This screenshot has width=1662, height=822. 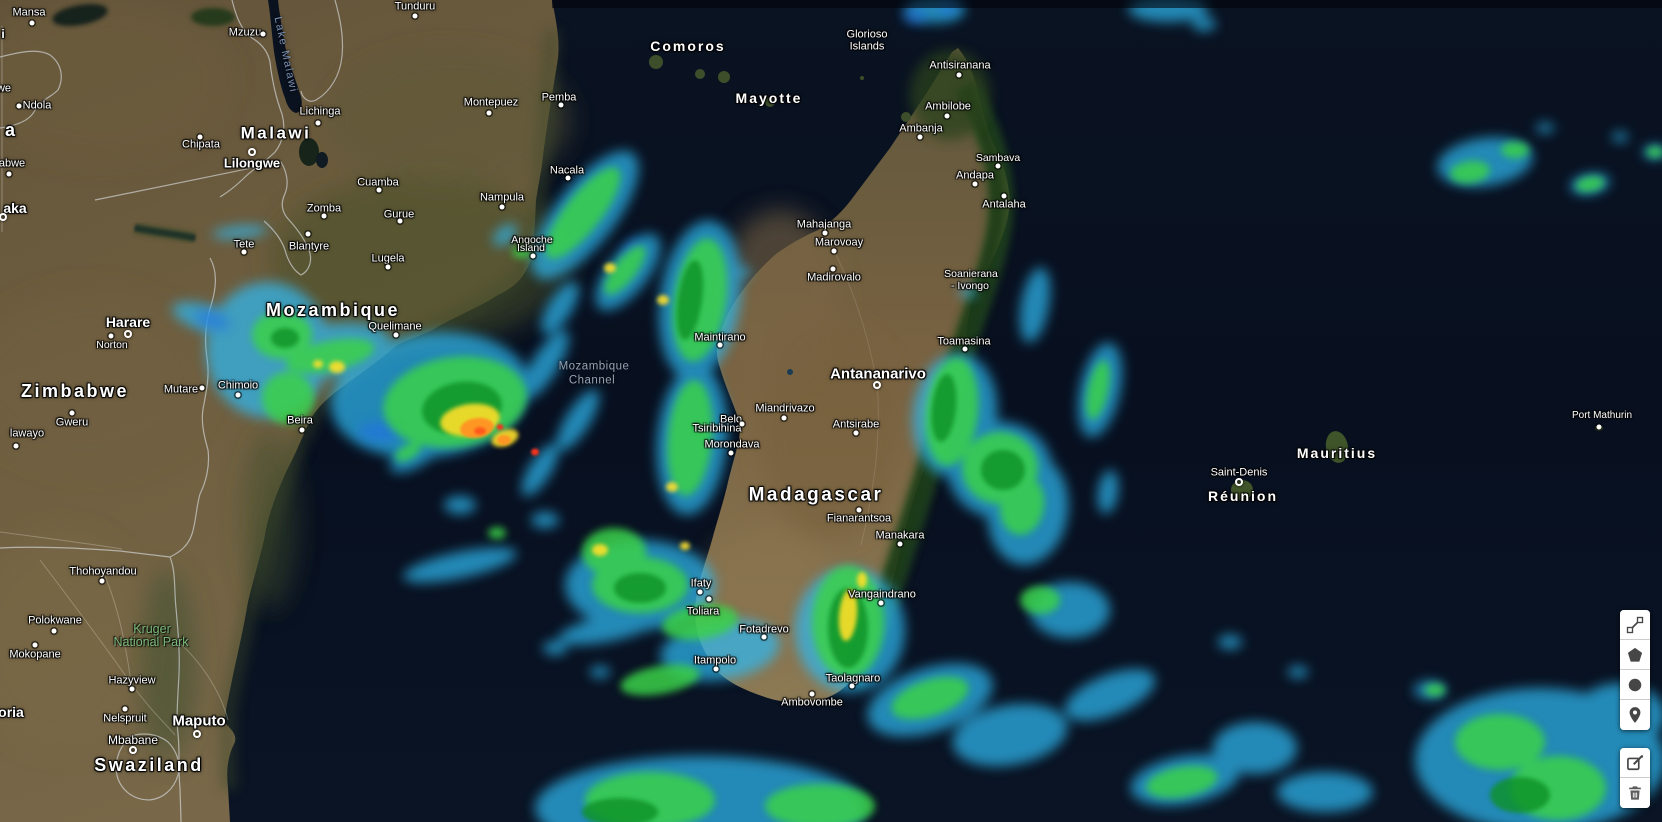 I want to click on polyline-icon, so click(x=1635, y=624).